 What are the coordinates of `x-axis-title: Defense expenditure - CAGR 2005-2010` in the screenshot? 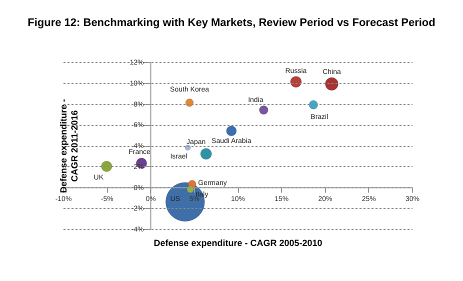 It's located at (238, 243).